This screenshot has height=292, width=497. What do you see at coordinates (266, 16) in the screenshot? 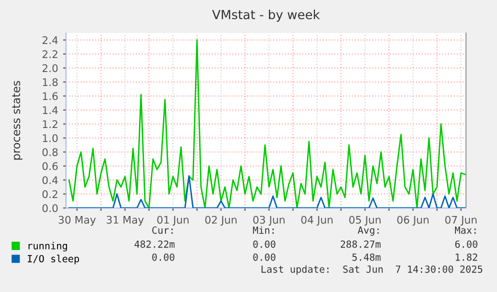
I see `chart-title: VMstat - by week` at bounding box center [266, 16].